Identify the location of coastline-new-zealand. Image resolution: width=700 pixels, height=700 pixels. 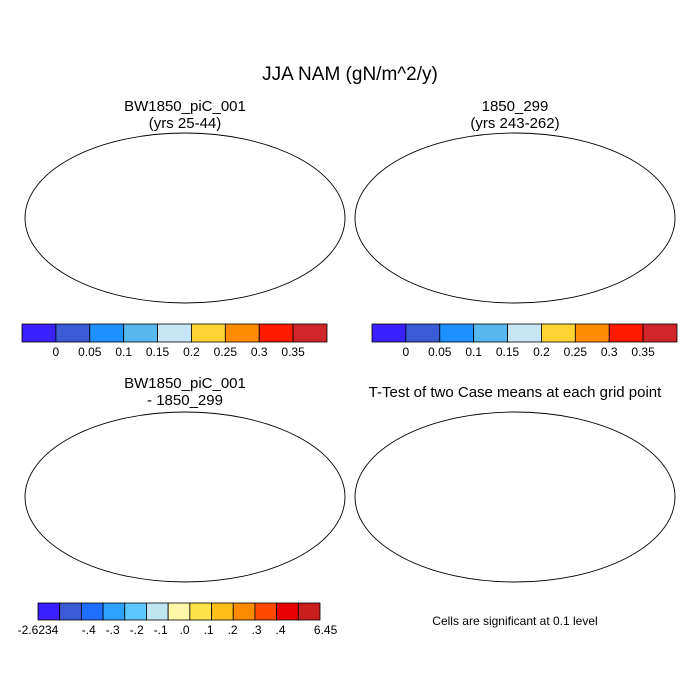
(340, 283).